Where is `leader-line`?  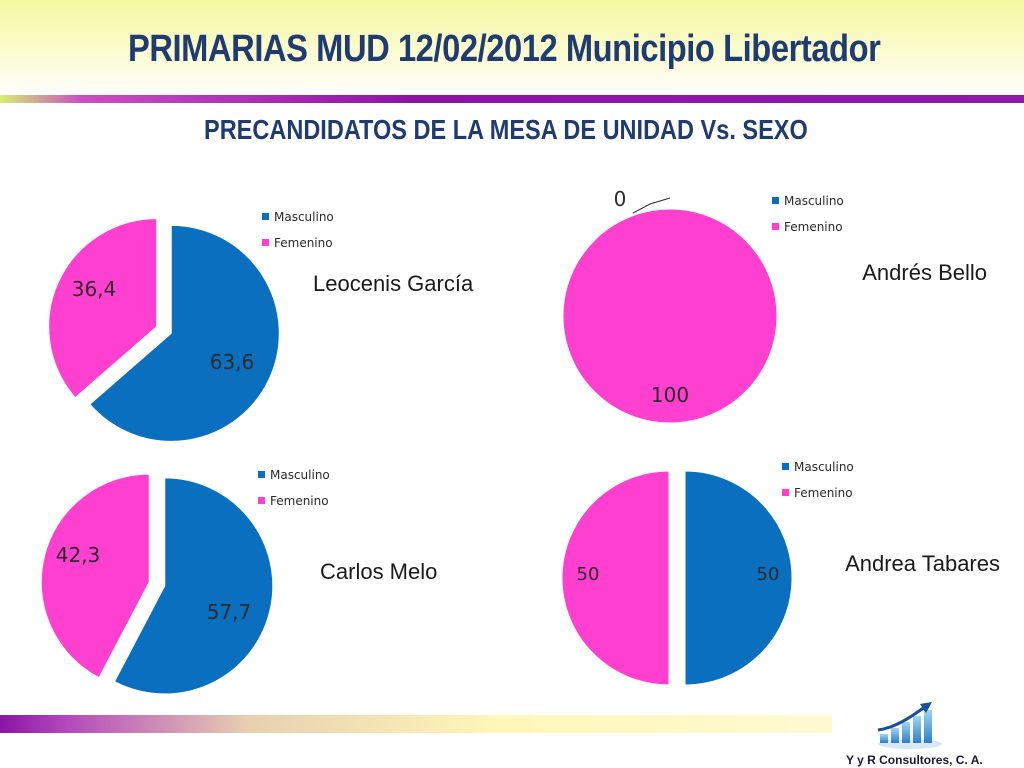
leader-line is located at coordinates (651, 205).